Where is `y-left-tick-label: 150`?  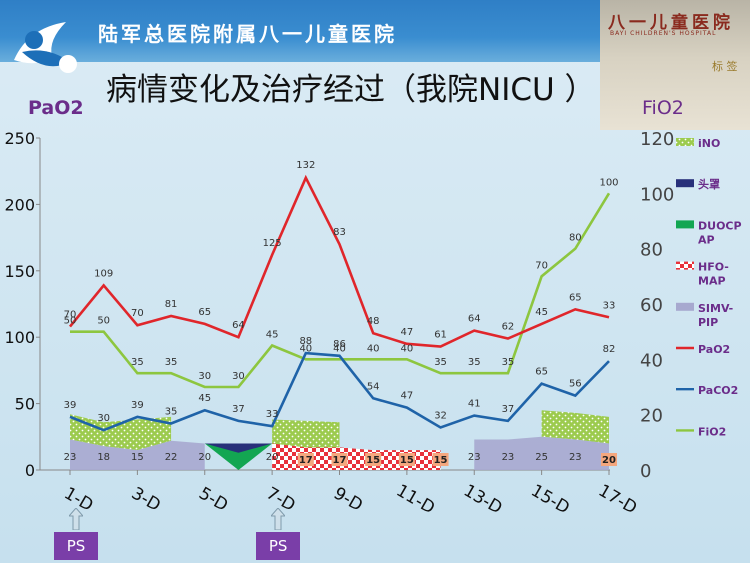 y-left-tick-label: 150 is located at coordinates (19, 271).